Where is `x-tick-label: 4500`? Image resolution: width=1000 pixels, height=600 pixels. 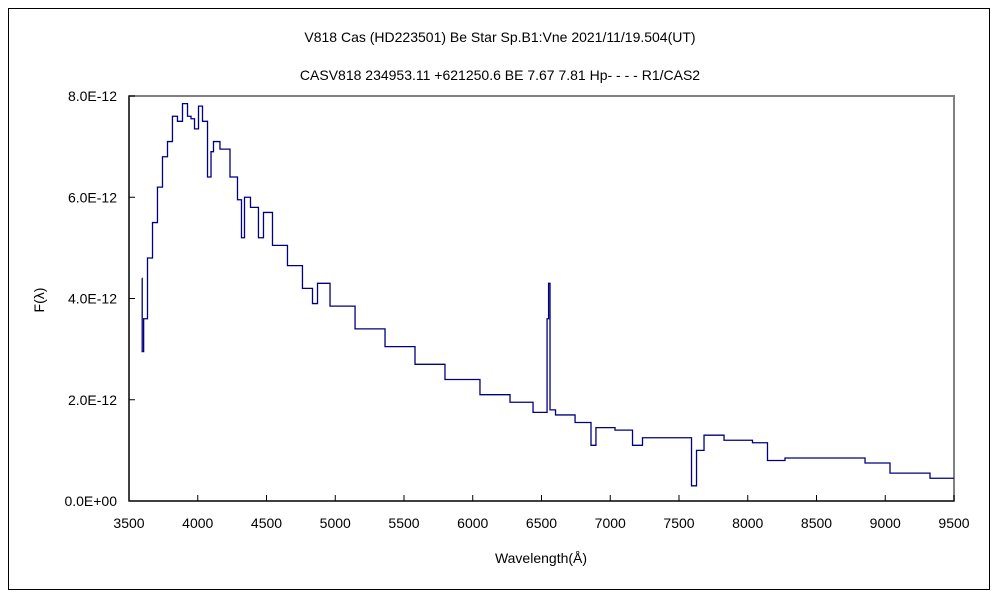 x-tick-label: 4500 is located at coordinates (266, 523).